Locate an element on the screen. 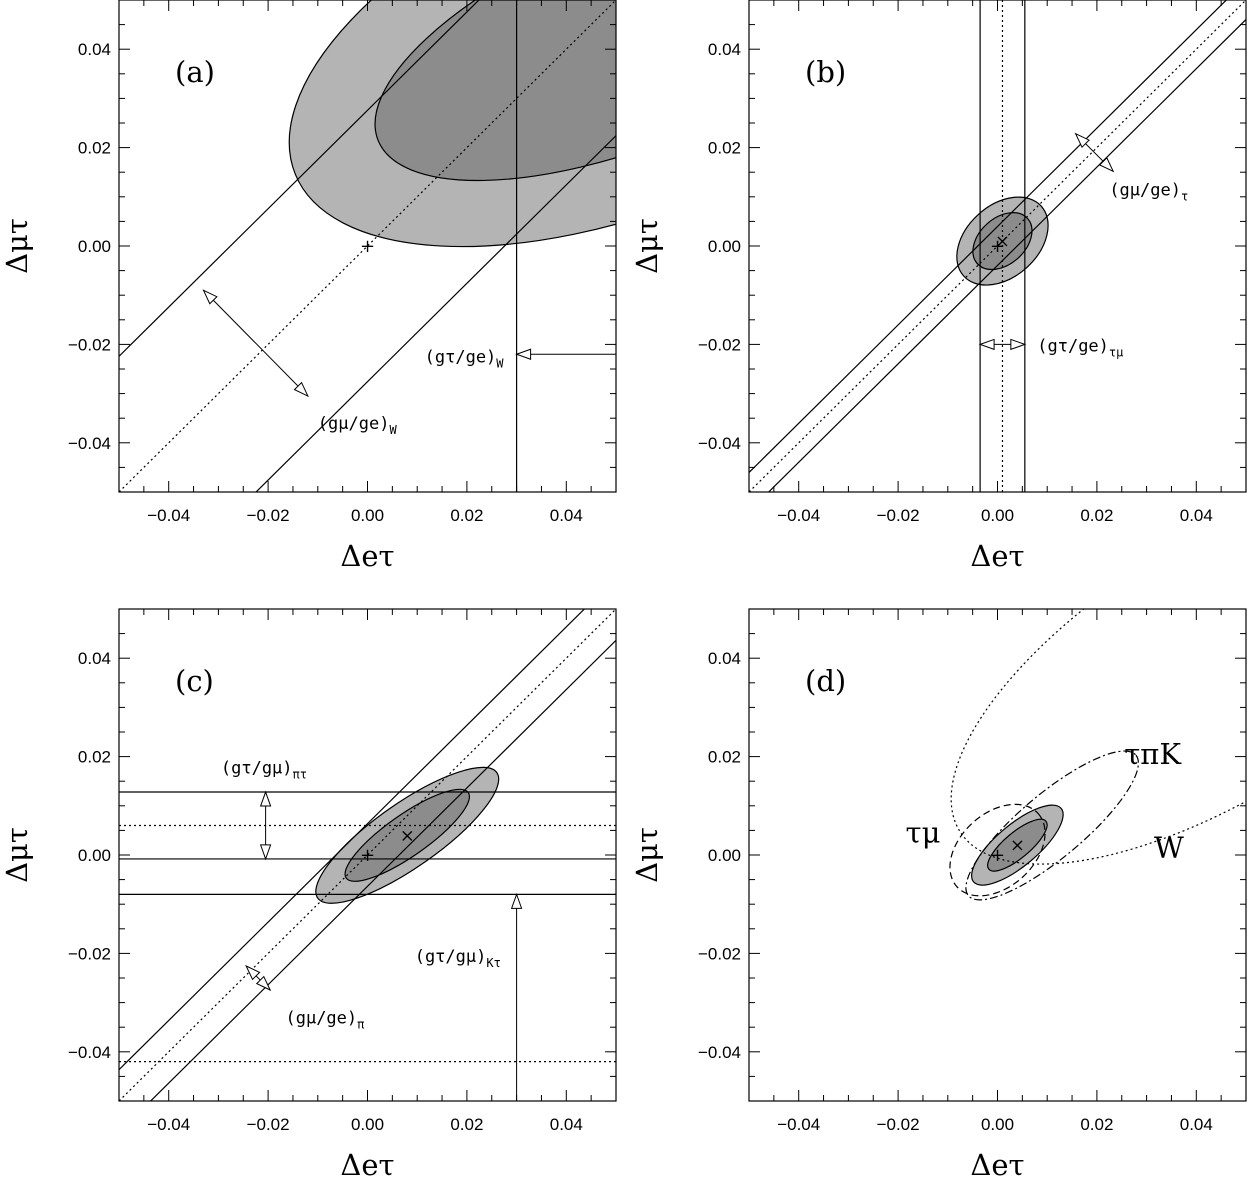 This screenshot has height=1183, width=1255. contour-dotted is located at coordinates (1098, 737).